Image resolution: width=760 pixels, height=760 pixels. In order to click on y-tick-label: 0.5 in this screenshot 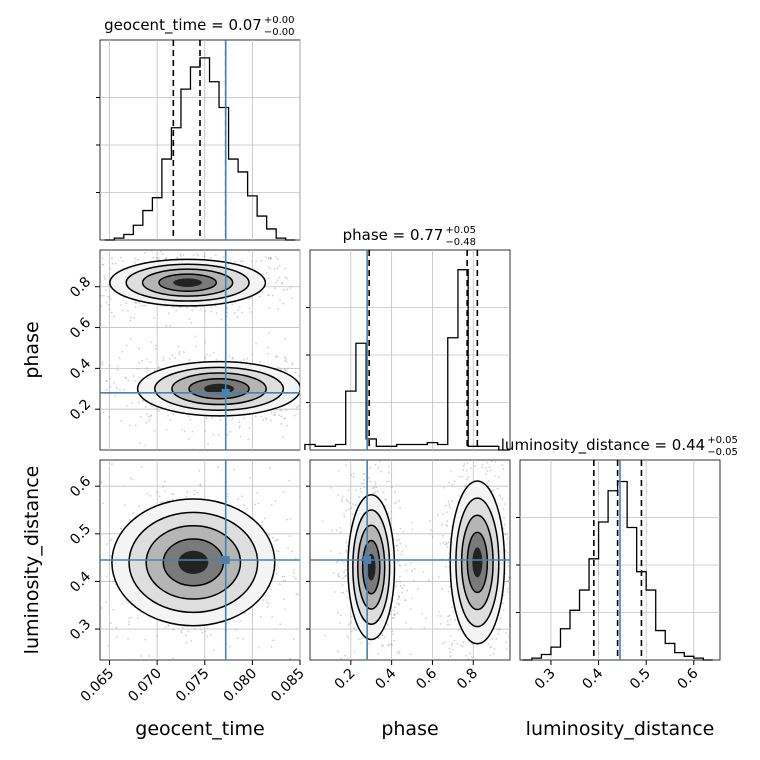, I will do `click(80, 534)`.